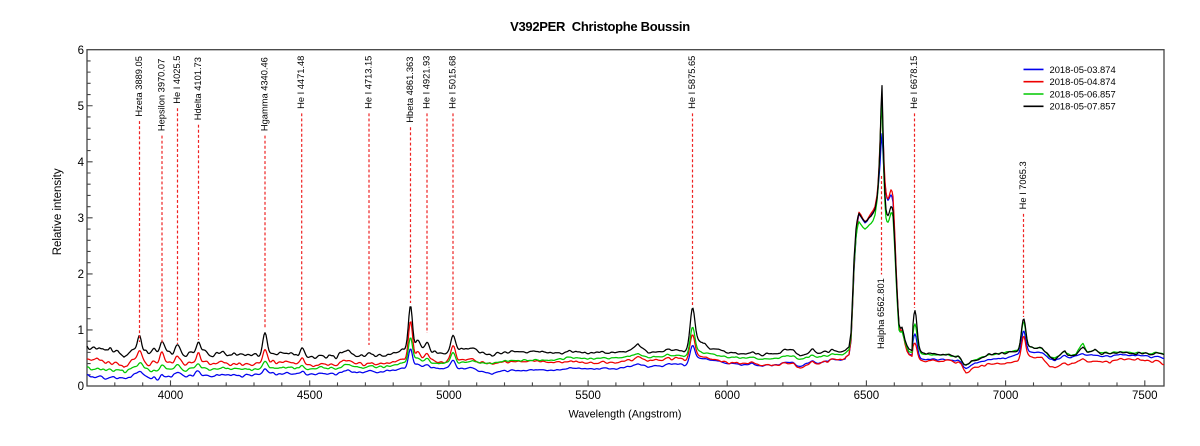  I want to click on svg-text: 2018-05-04.874, so click(1083, 81).